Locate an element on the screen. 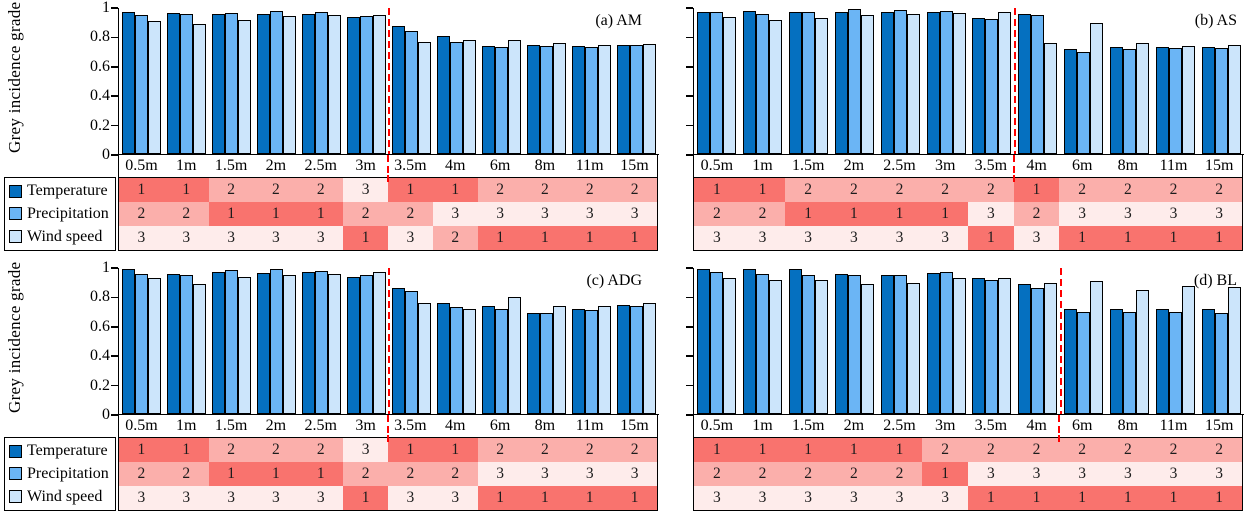  bar-wind-speed-3.5m is located at coordinates (424, 358).